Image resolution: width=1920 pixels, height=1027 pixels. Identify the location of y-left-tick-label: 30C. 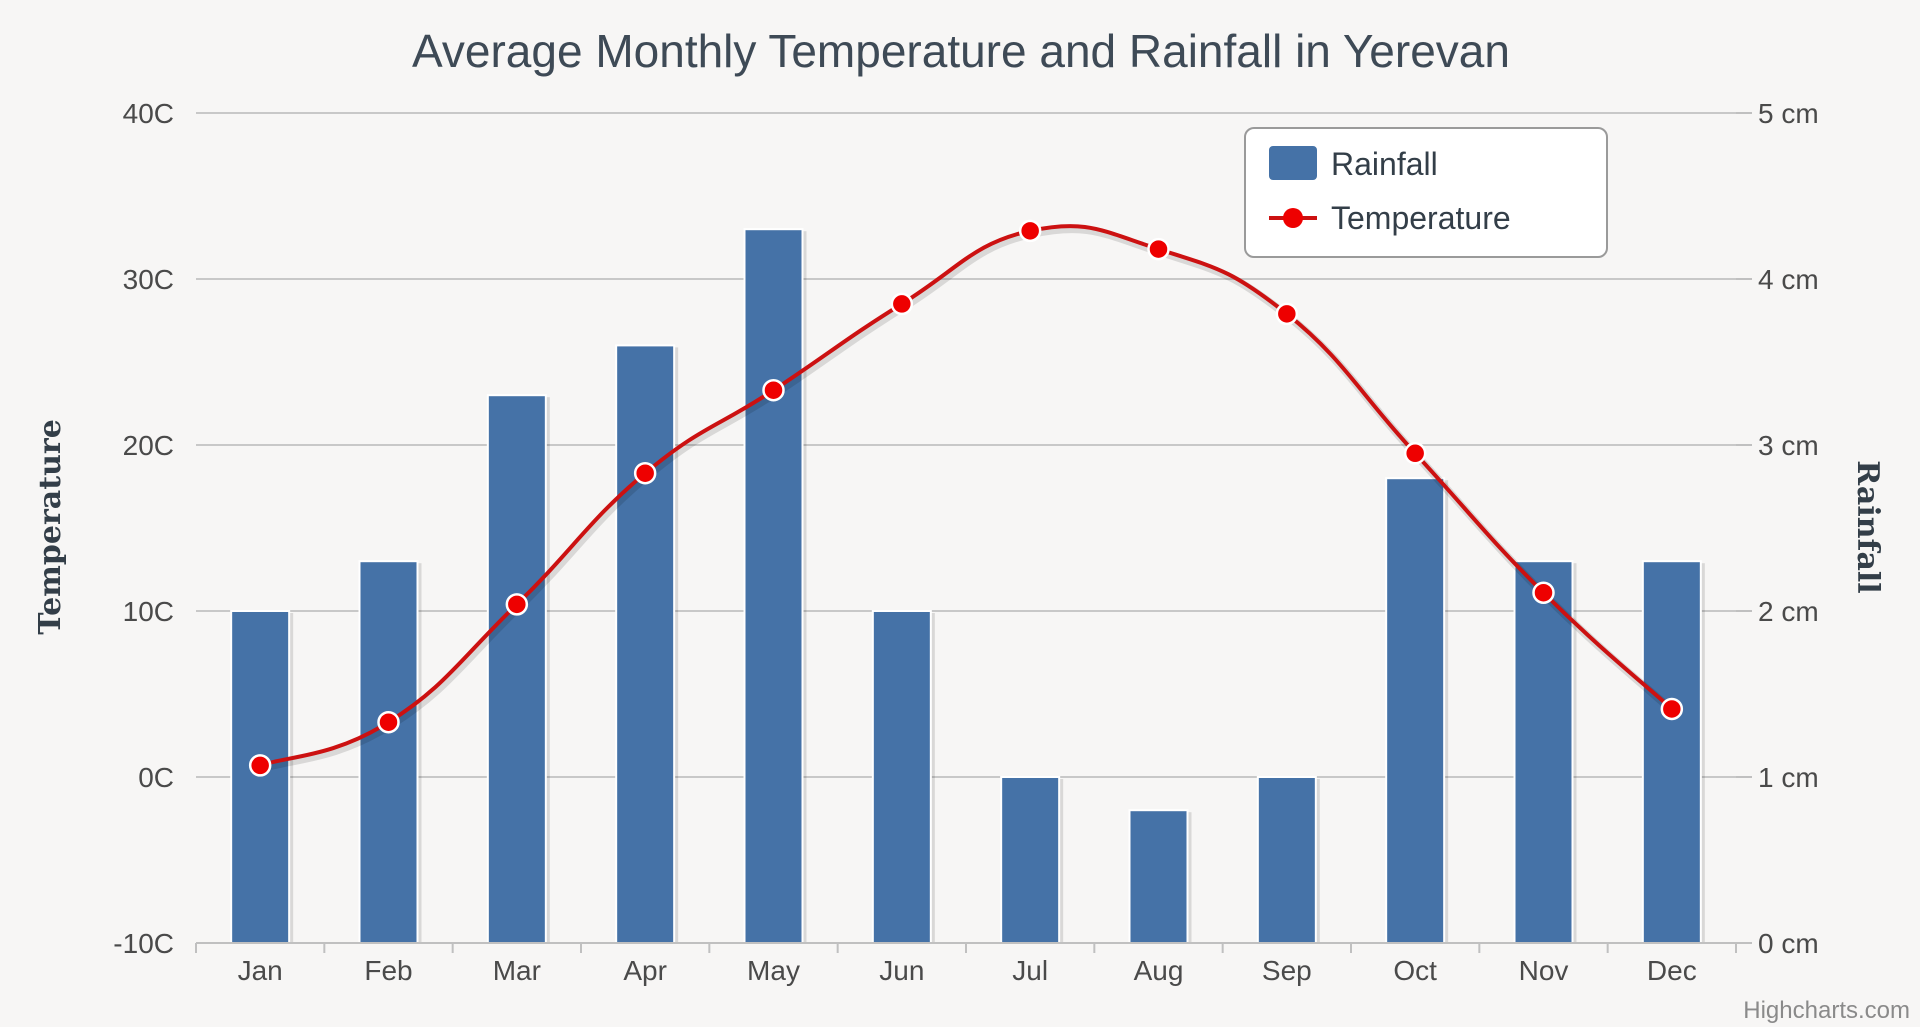
(148, 279).